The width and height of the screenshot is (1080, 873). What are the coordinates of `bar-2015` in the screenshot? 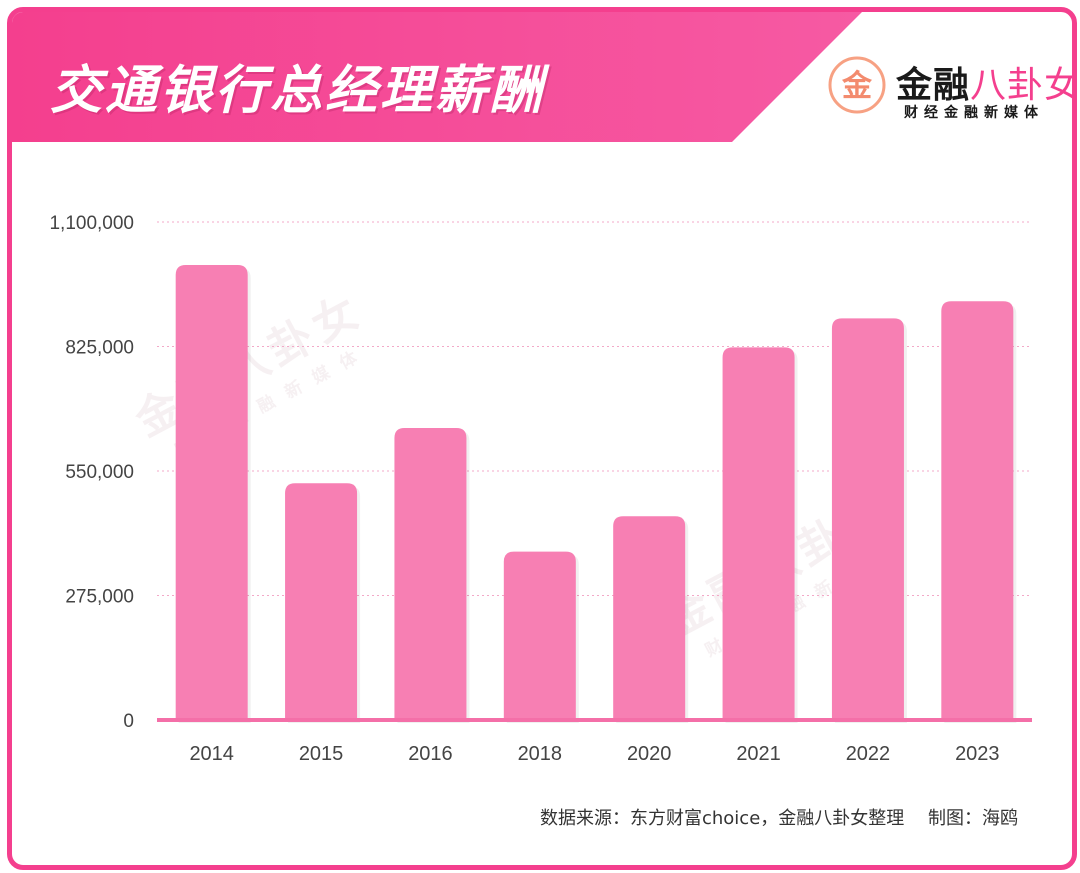 It's located at (321, 601).